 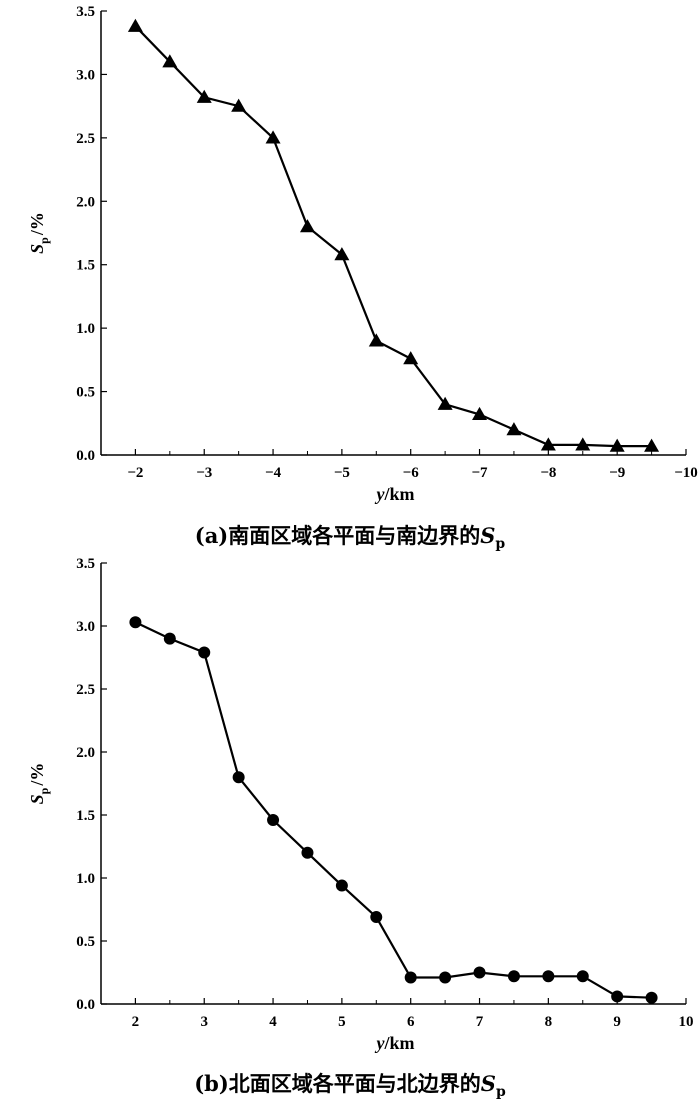 I want to click on chart-a-x-tick-label: −9, so click(x=617, y=473).